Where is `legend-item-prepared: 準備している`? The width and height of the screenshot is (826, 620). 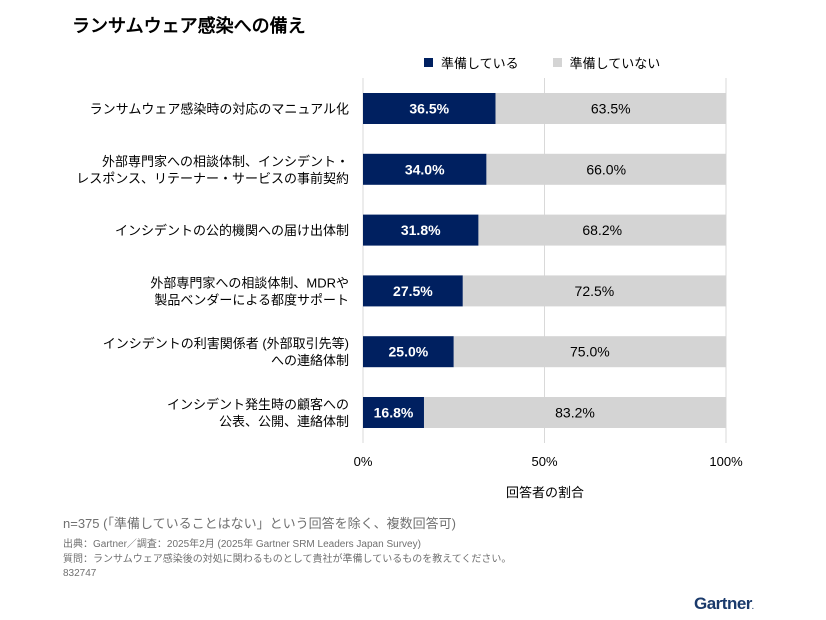
legend-item-prepared: 準備している is located at coordinates (471, 62).